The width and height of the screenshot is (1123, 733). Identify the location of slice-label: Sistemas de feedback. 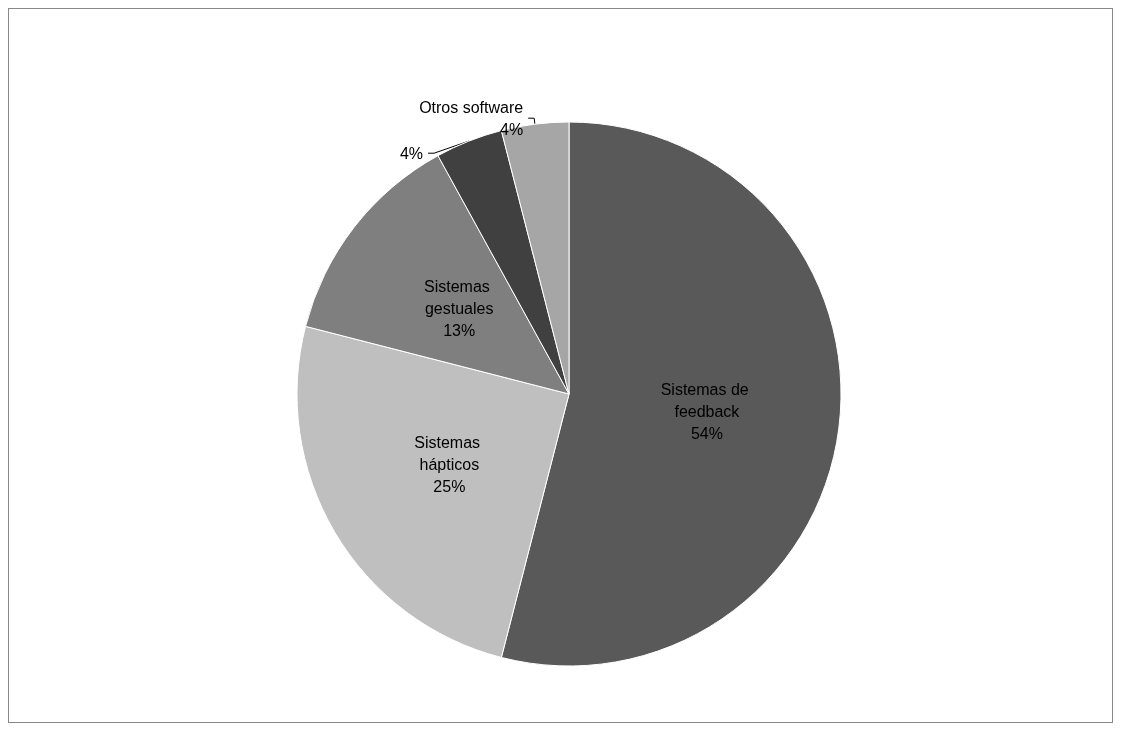
(707, 400).